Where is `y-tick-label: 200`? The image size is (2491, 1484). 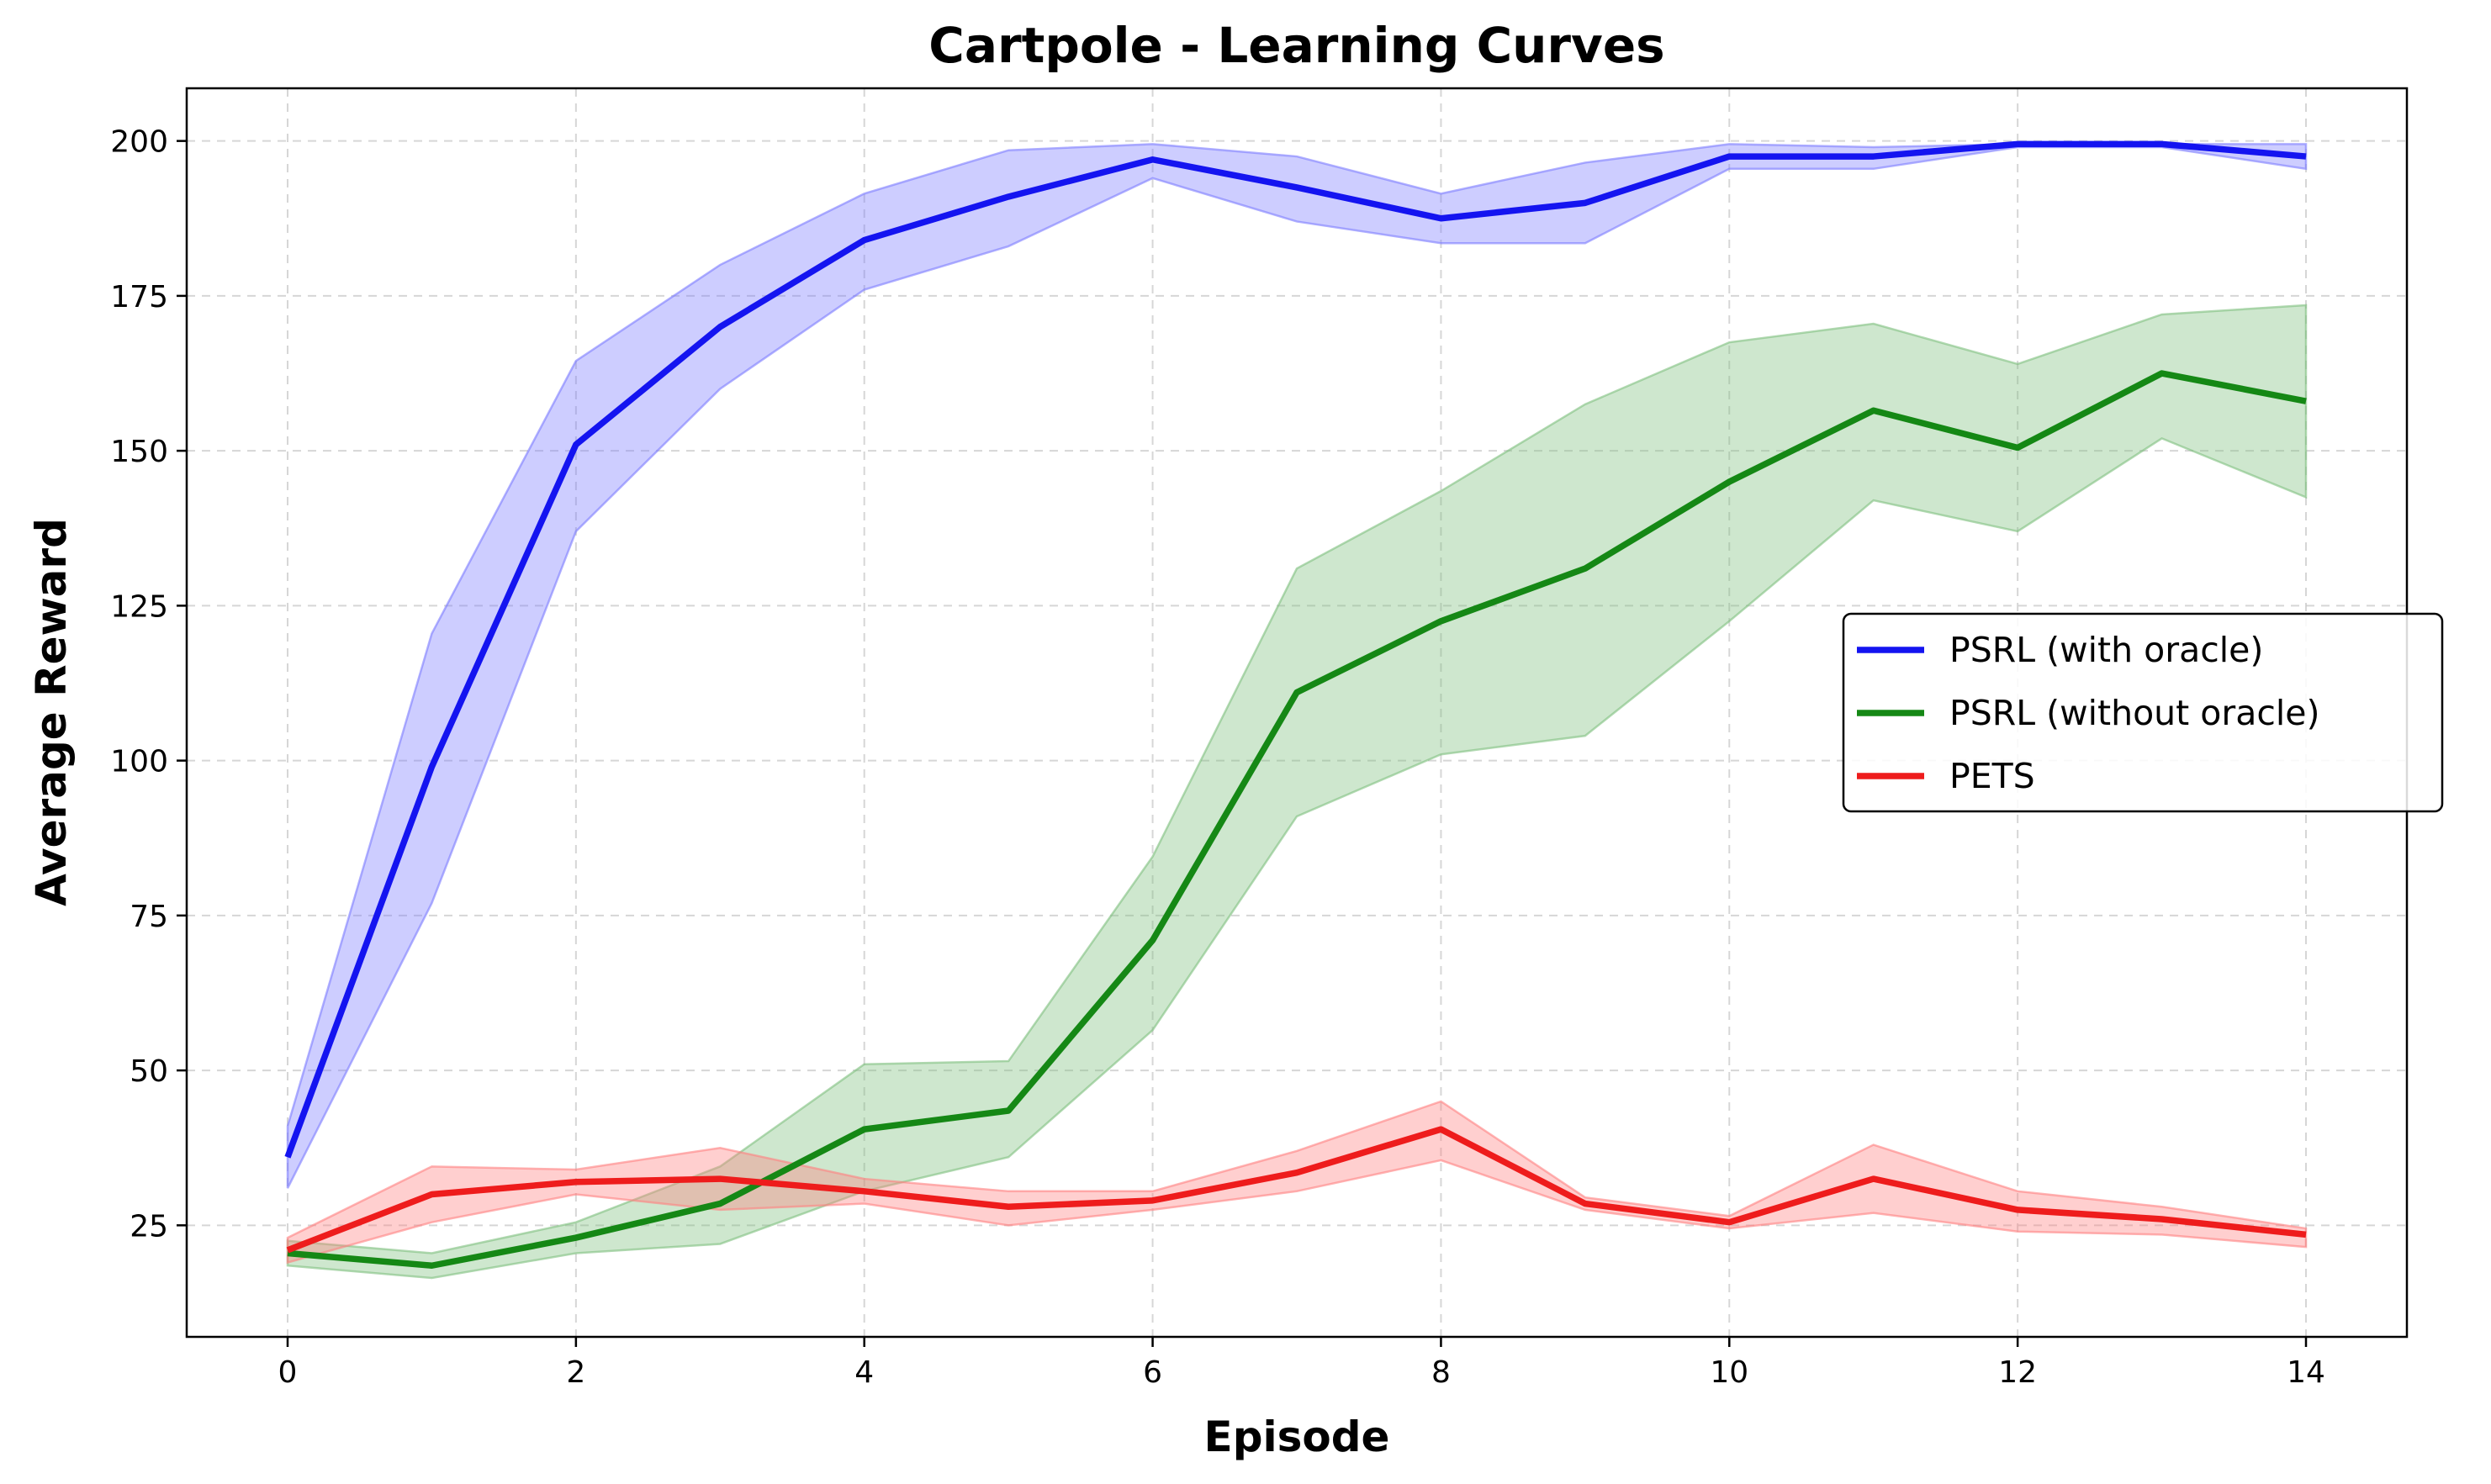 y-tick-label: 200 is located at coordinates (139, 142).